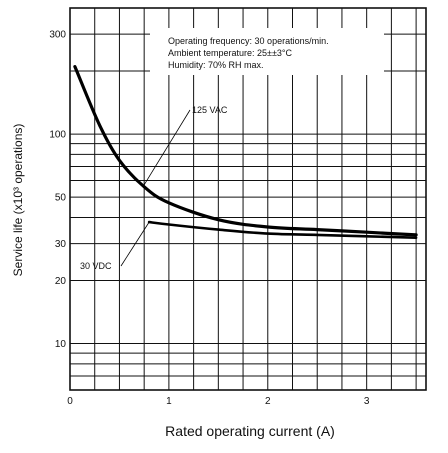 This screenshot has width=448, height=453. Describe the element at coordinates (248, 41) in the screenshot. I see `condition-frequency: Operating frequency: 30 operations/min.` at that location.